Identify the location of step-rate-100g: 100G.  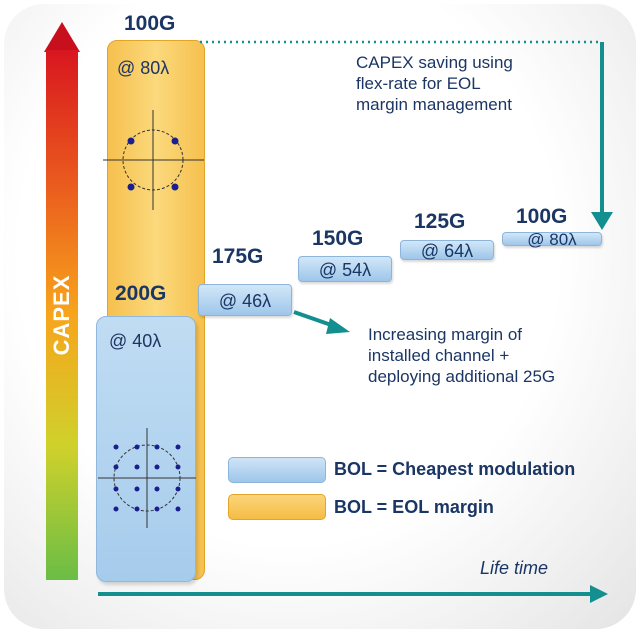
(542, 216).